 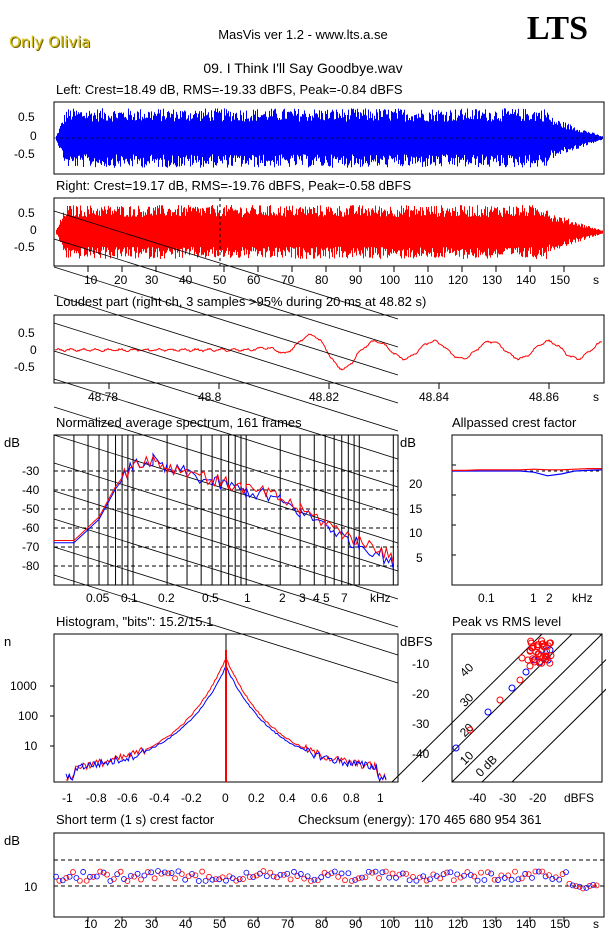 What do you see at coordinates (247, 598) in the screenshot?
I see `spec-xtick: 1` at bounding box center [247, 598].